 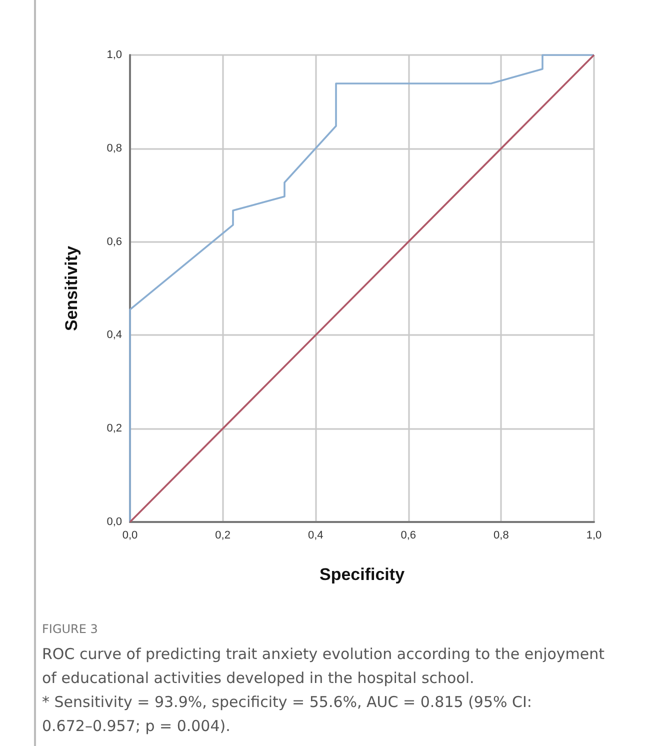 I want to click on y-tick-label: 0,8, so click(x=114, y=148).